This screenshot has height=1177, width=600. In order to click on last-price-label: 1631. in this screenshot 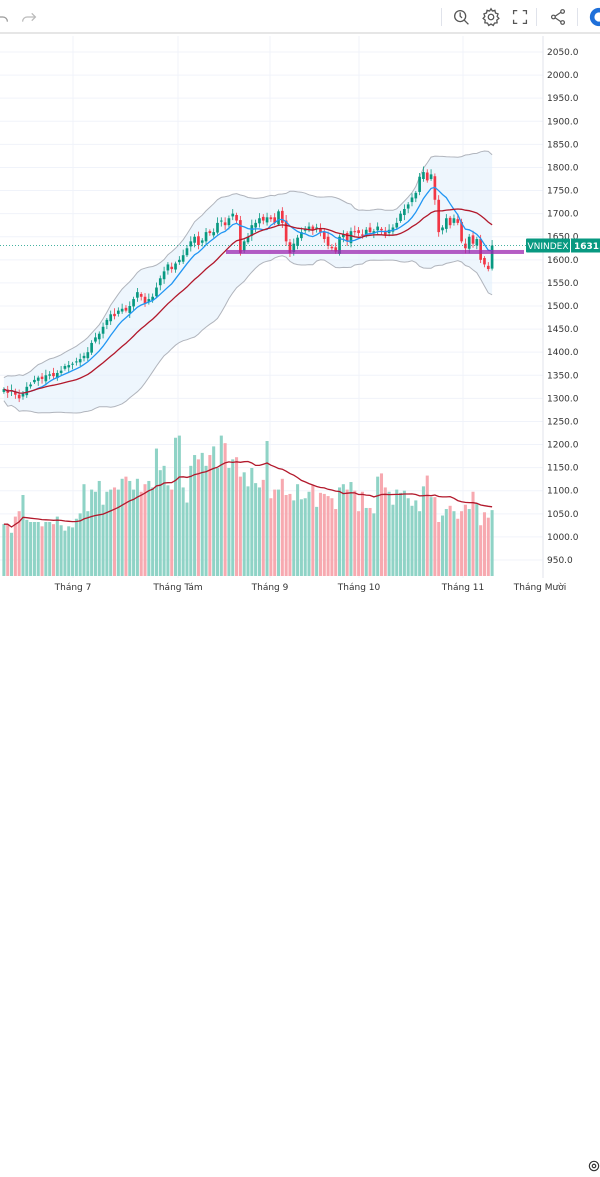, I will do `click(587, 247)`.